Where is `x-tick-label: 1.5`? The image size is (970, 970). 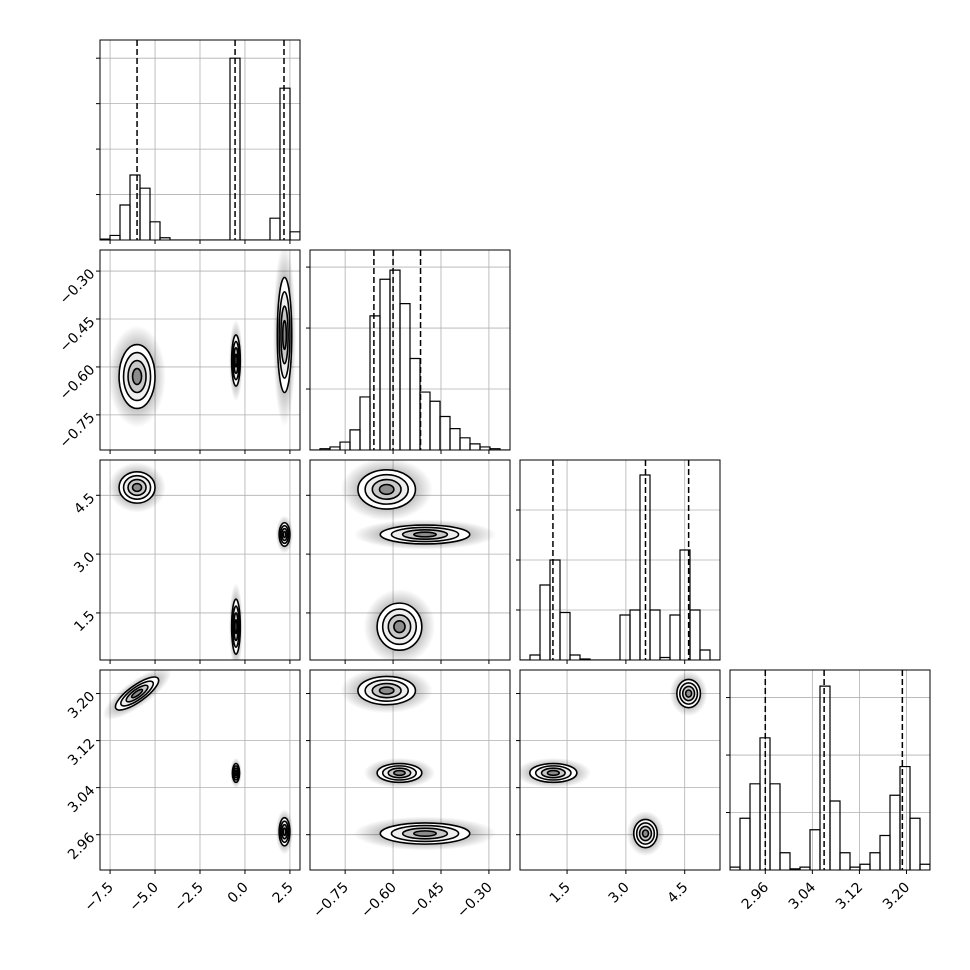 x-tick-label: 1.5 is located at coordinates (560, 893).